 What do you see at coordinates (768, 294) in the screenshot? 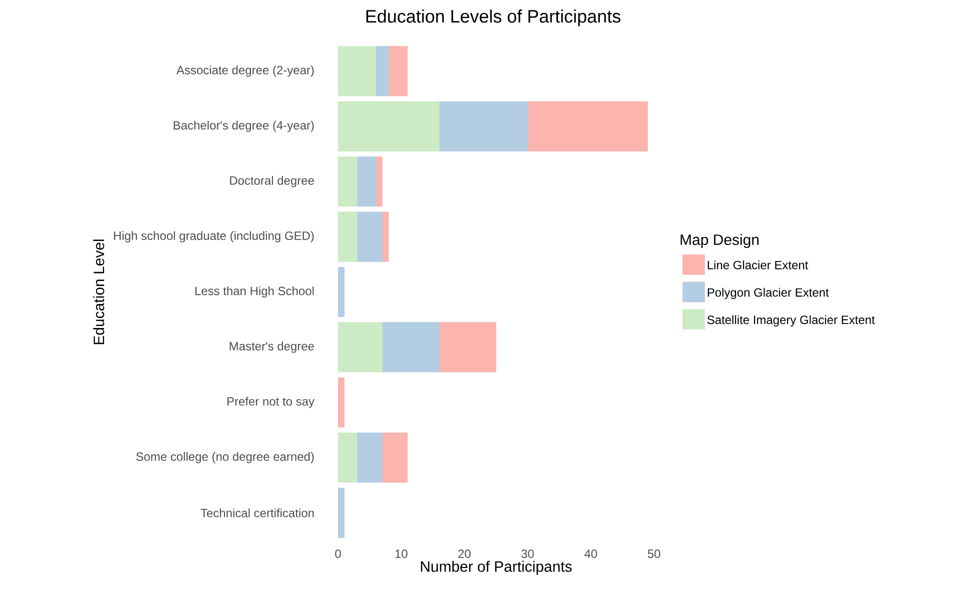
I see `legend-label: Polygon Glacier Extent` at bounding box center [768, 294].